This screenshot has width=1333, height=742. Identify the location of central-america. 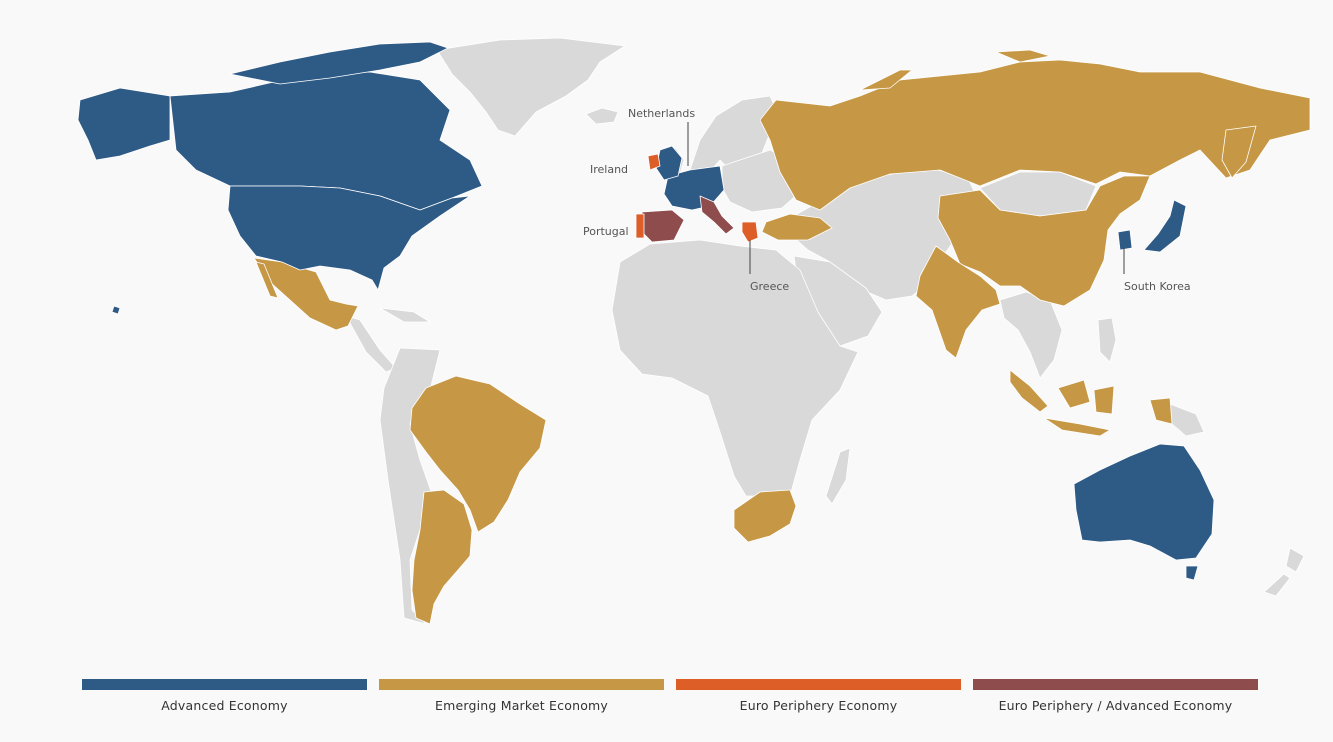
(371, 344).